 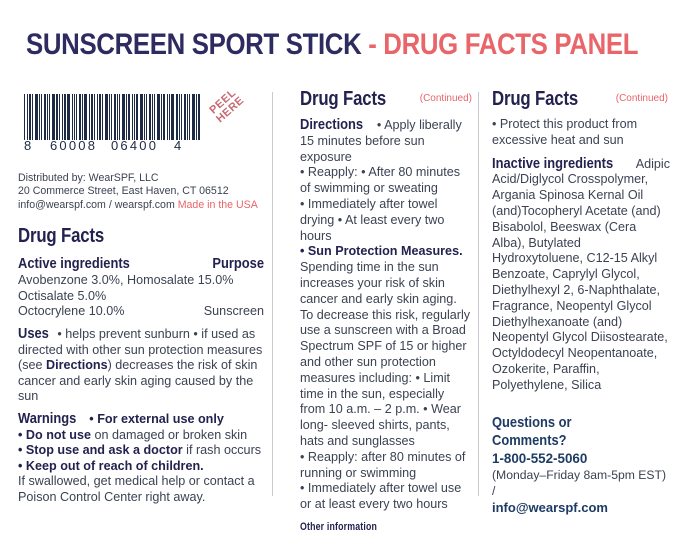 What do you see at coordinates (540, 458) in the screenshot?
I see `questions-phone: 1-800-552-5060` at bounding box center [540, 458].